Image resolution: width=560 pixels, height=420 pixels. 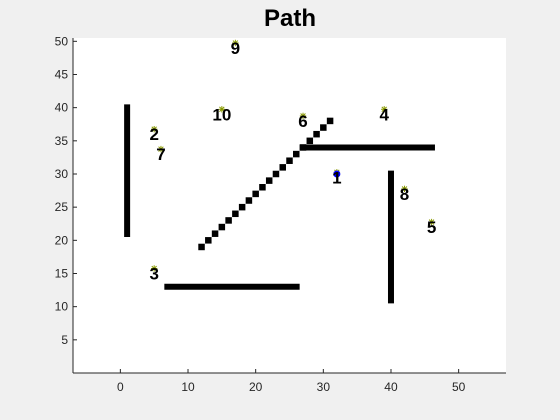 I want to click on y-tick-label-45: 45, so click(x=62, y=74).